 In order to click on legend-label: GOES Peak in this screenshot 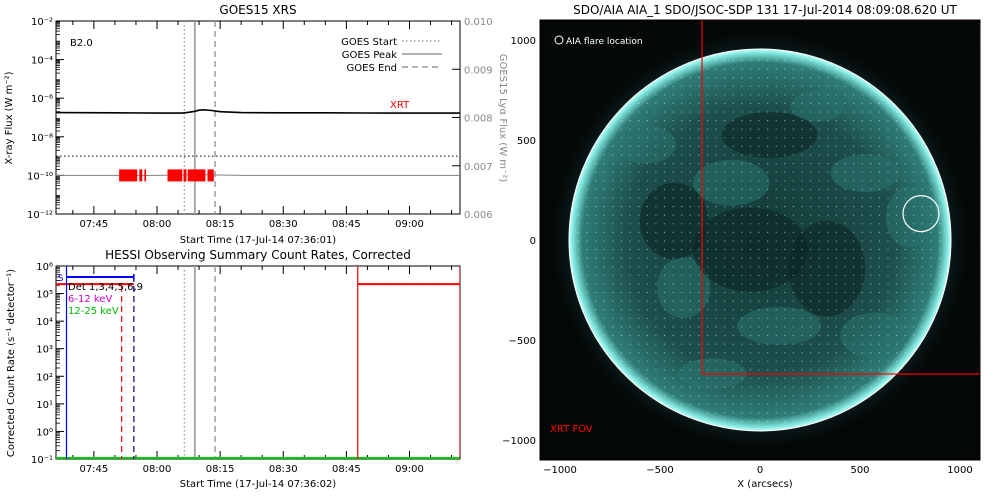, I will do `click(369, 55)`.